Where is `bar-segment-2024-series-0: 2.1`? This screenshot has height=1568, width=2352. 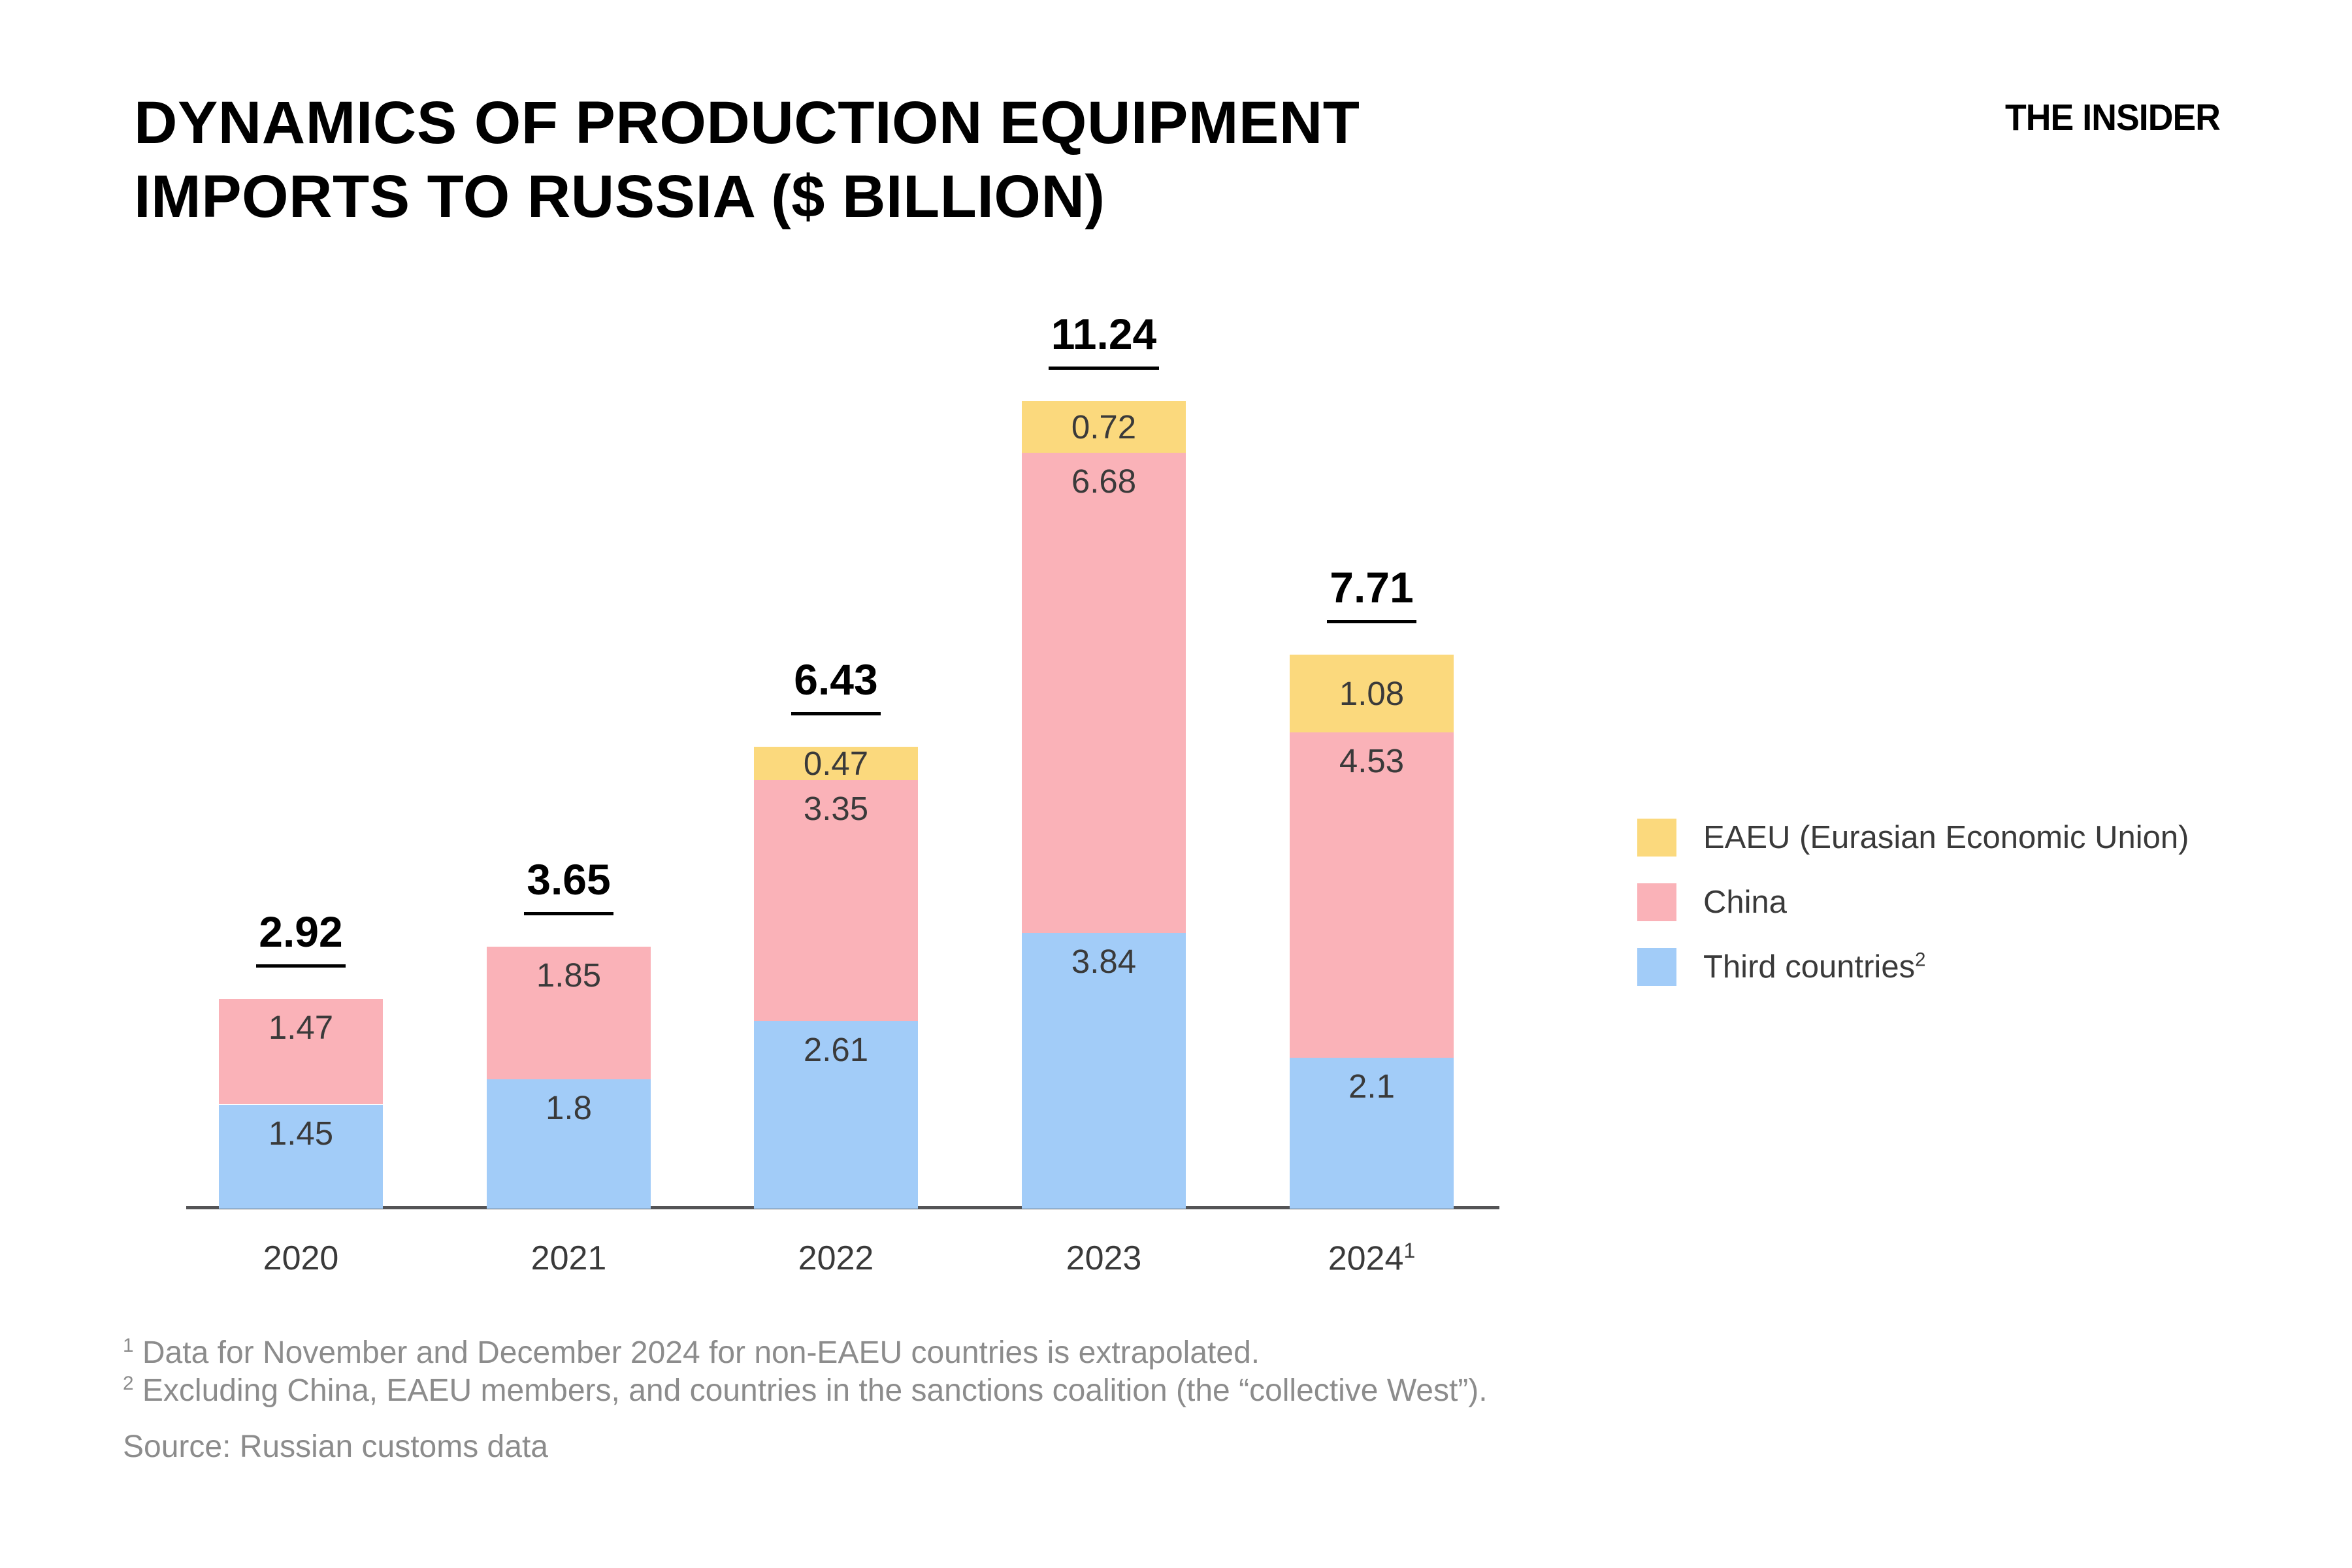 bar-segment-2024-series-0: 2.1 is located at coordinates (1372, 1133).